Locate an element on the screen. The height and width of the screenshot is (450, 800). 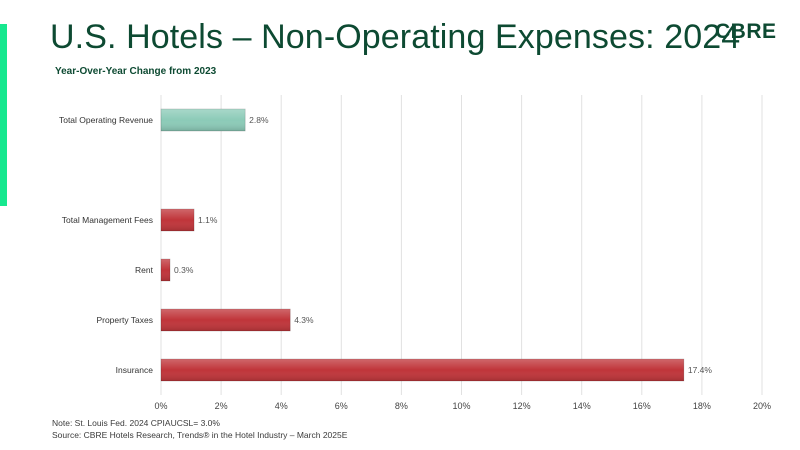
data-label: 1.1% is located at coordinates (208, 220).